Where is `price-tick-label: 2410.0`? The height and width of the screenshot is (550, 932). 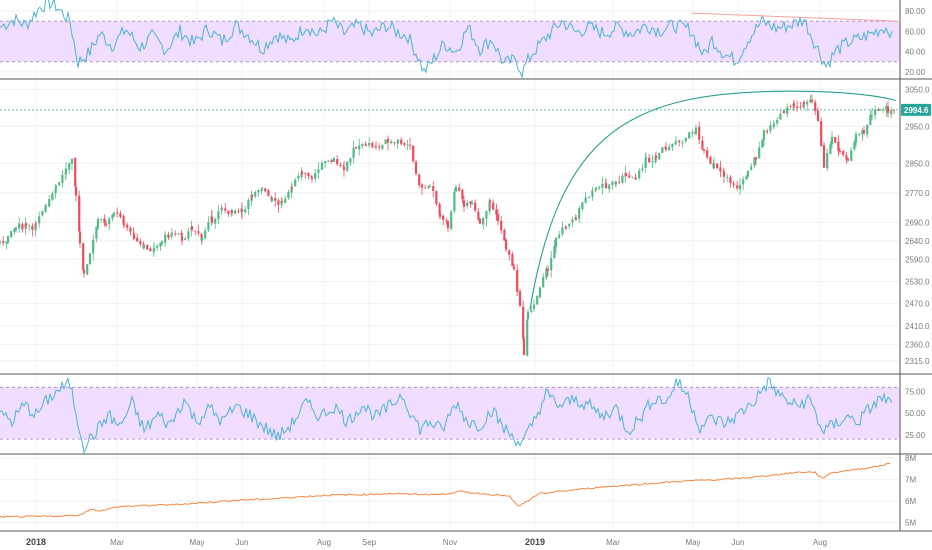 price-tick-label: 2410.0 is located at coordinates (917, 326).